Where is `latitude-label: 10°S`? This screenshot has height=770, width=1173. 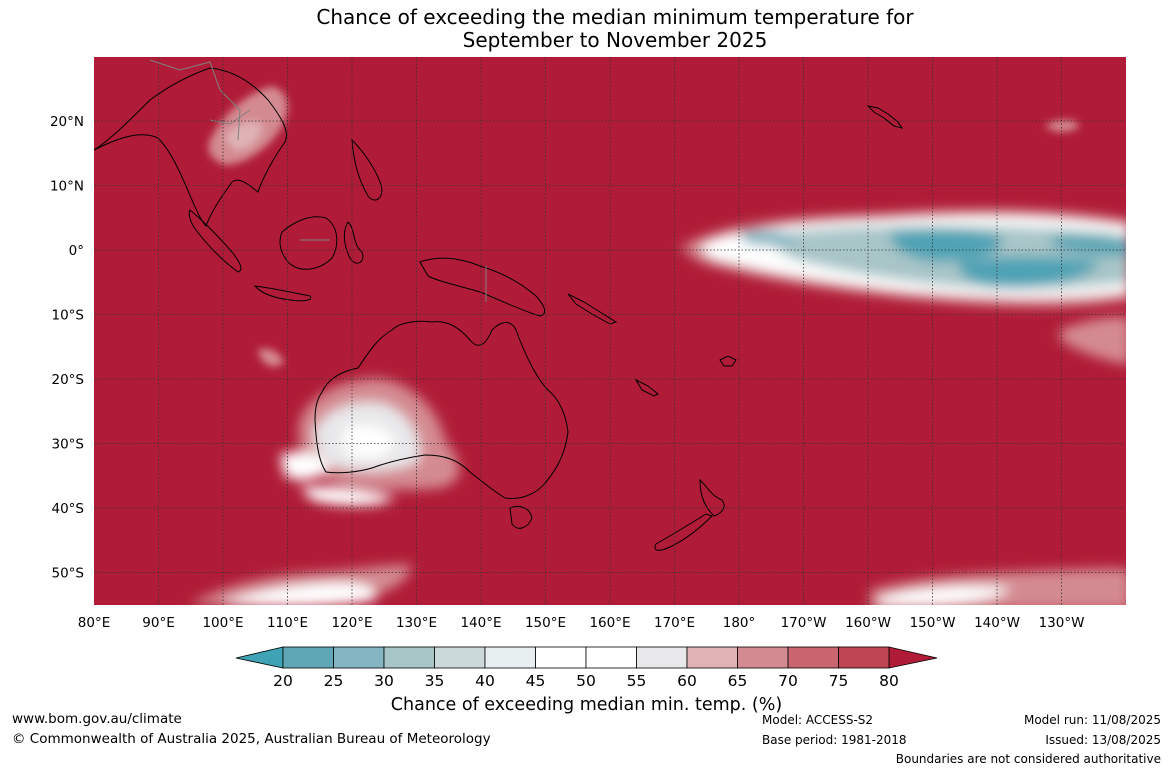 latitude-label: 10°S is located at coordinates (68, 316).